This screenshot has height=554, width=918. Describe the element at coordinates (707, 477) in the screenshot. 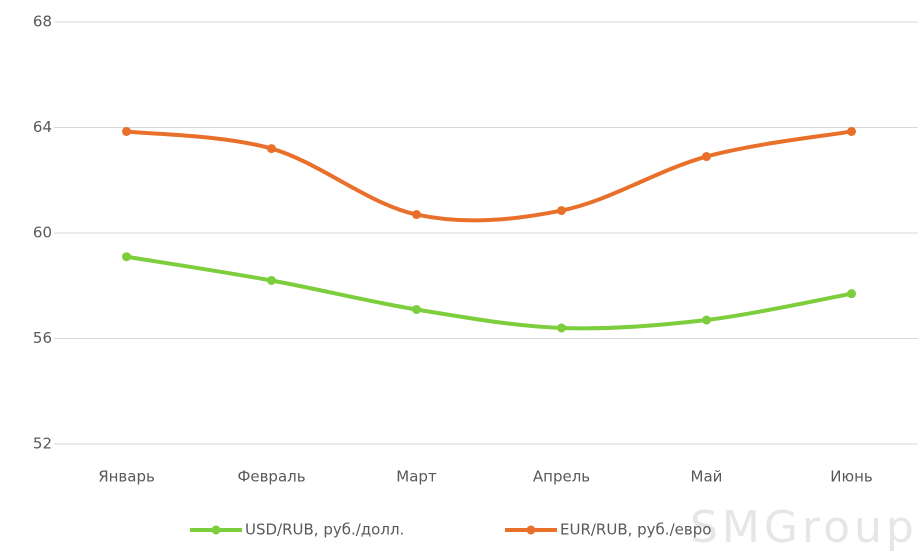

I see `x-tick-label: Май` at that location.